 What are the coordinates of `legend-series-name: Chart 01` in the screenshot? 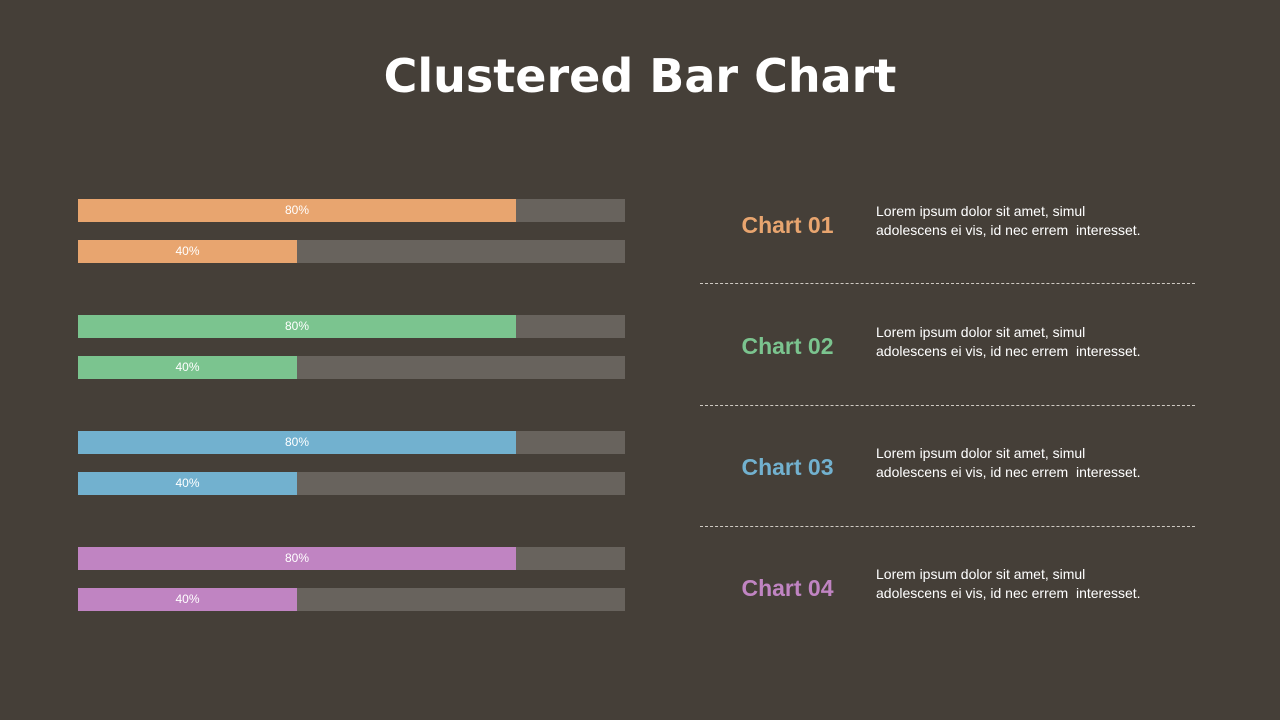 It's located at (787, 225).